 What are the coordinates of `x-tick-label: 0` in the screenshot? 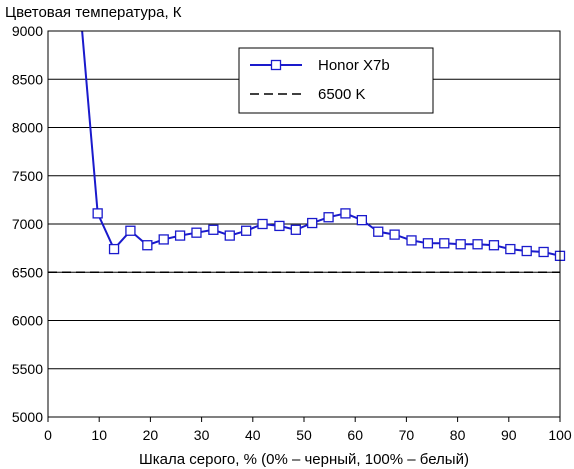 It's located at (48, 435).